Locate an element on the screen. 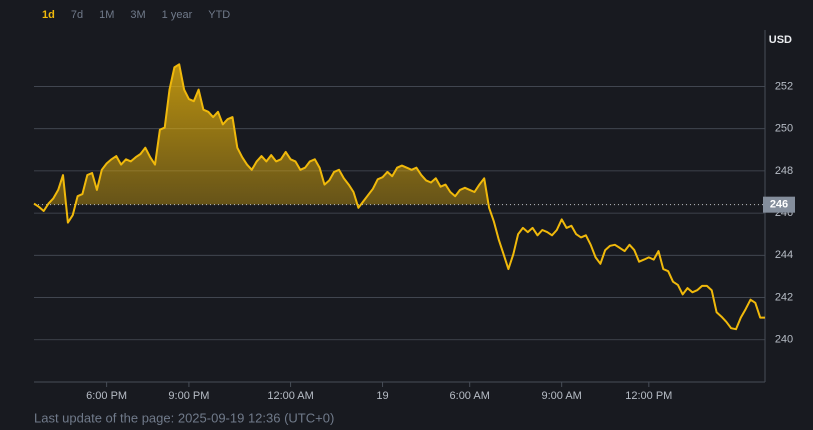 Image resolution: width=813 pixels, height=430 pixels. y-tick-label: 250 is located at coordinates (784, 129).